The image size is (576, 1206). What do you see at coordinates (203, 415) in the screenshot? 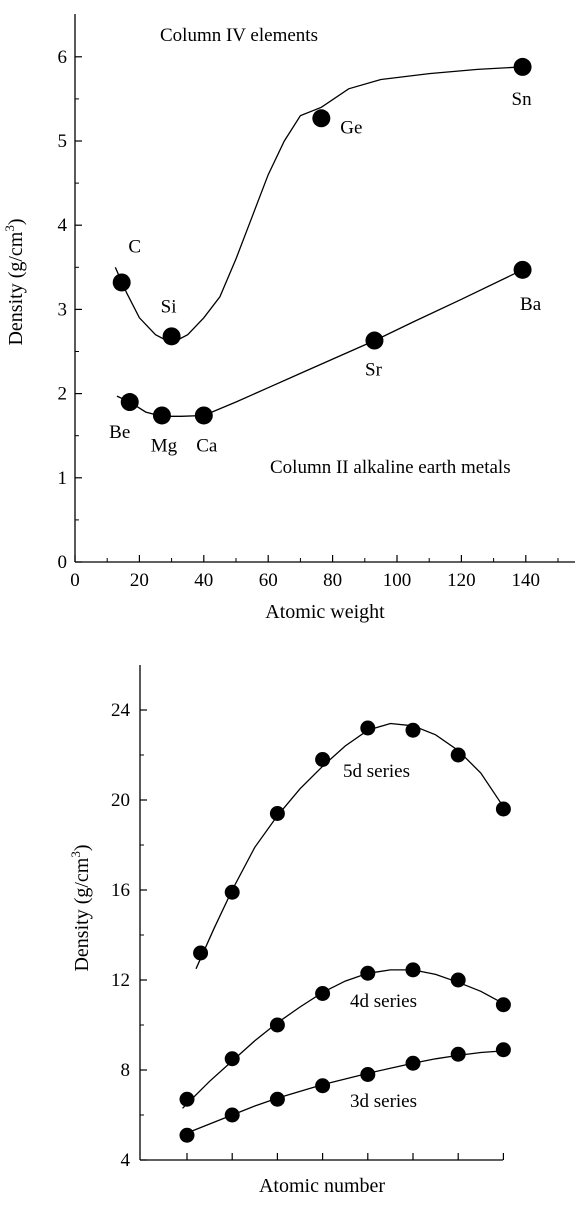
I see `data-point-ca` at bounding box center [203, 415].